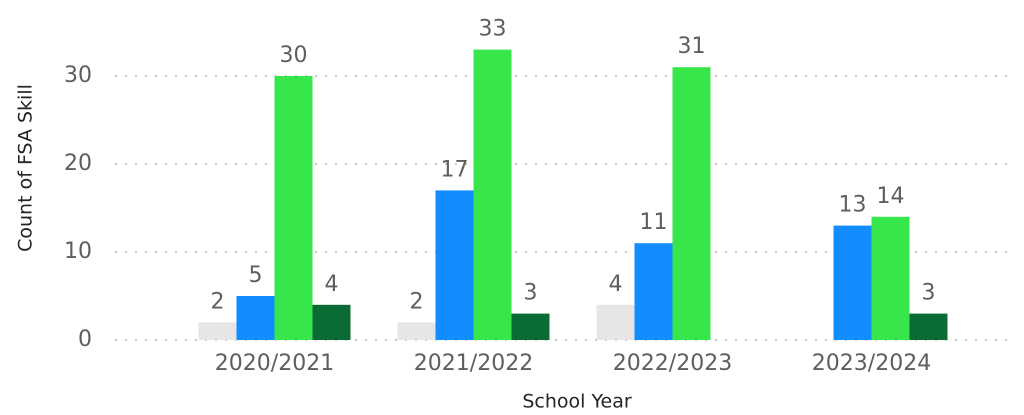  Describe the element at coordinates (85, 339) in the screenshot. I see `y-tick-label: 0` at that location.